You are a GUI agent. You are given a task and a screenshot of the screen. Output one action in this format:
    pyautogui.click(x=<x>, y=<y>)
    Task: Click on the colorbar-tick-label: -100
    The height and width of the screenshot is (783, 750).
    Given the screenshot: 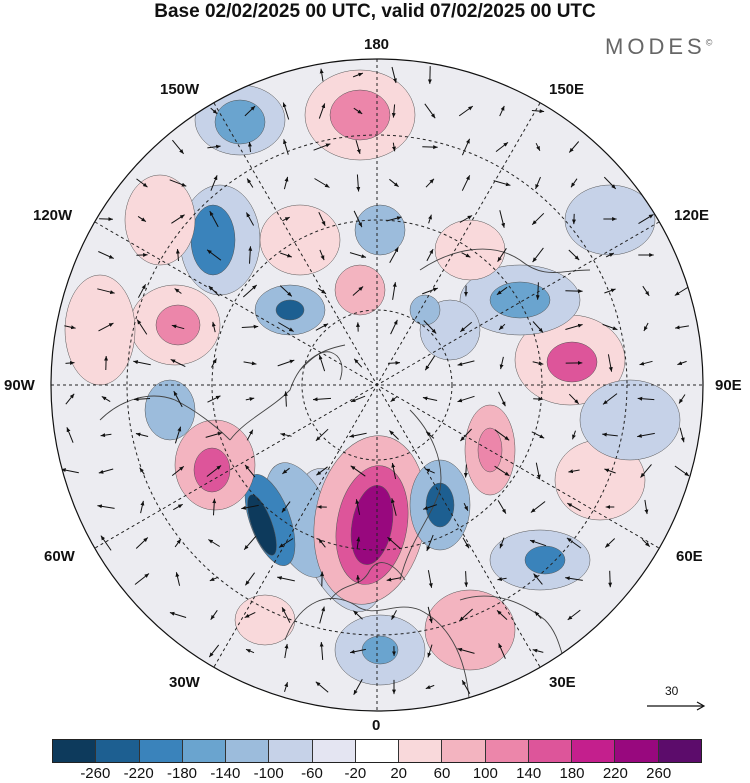 What is the action you would take?
    pyautogui.click(x=268, y=773)
    